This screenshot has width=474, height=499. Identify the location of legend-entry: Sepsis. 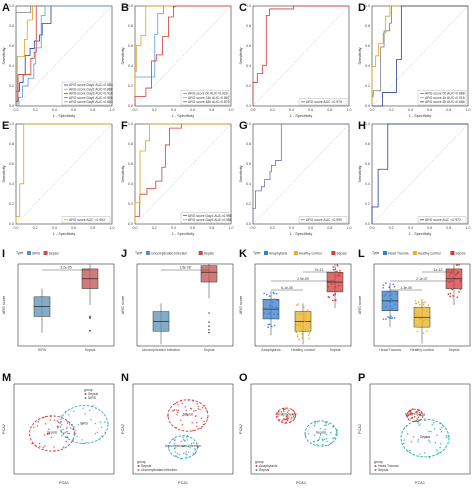
(460, 254).